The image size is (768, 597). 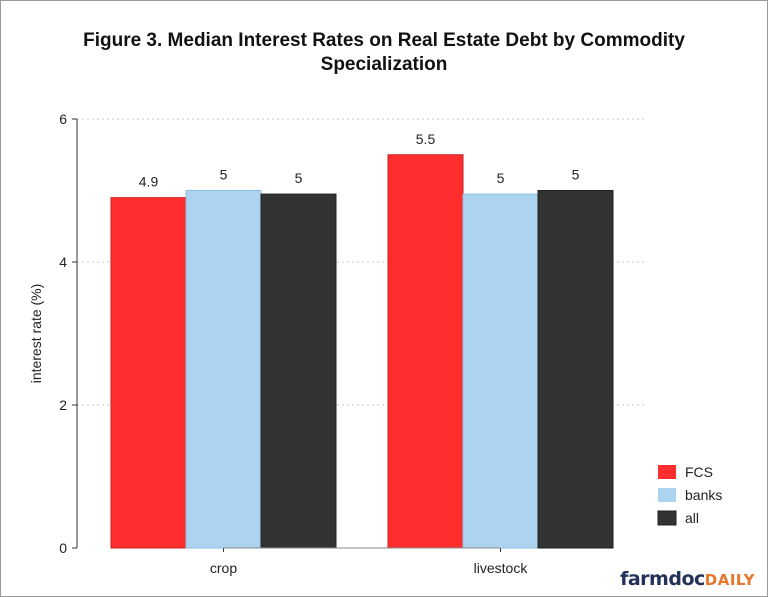 I want to click on farmdoc-daily-logo: farmdocDAILY, so click(x=687, y=579).